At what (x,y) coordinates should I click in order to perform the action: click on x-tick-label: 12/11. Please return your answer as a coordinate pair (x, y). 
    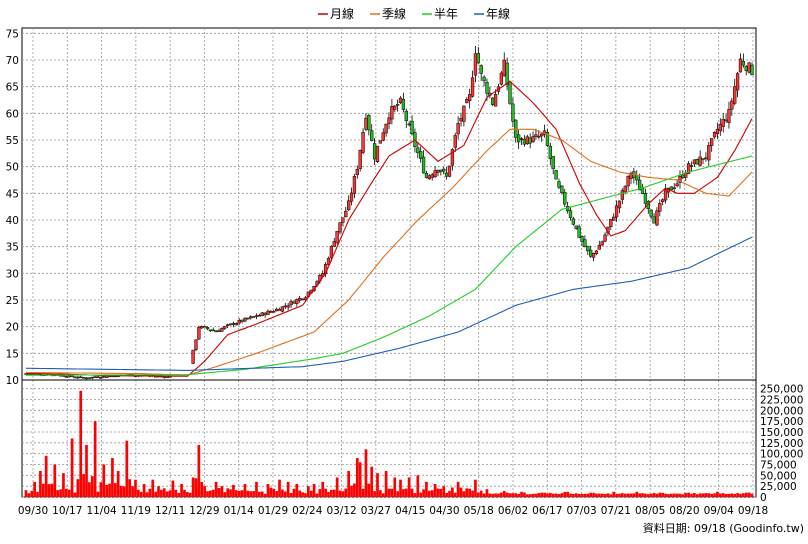
    Looking at the image, I should click on (170, 511).